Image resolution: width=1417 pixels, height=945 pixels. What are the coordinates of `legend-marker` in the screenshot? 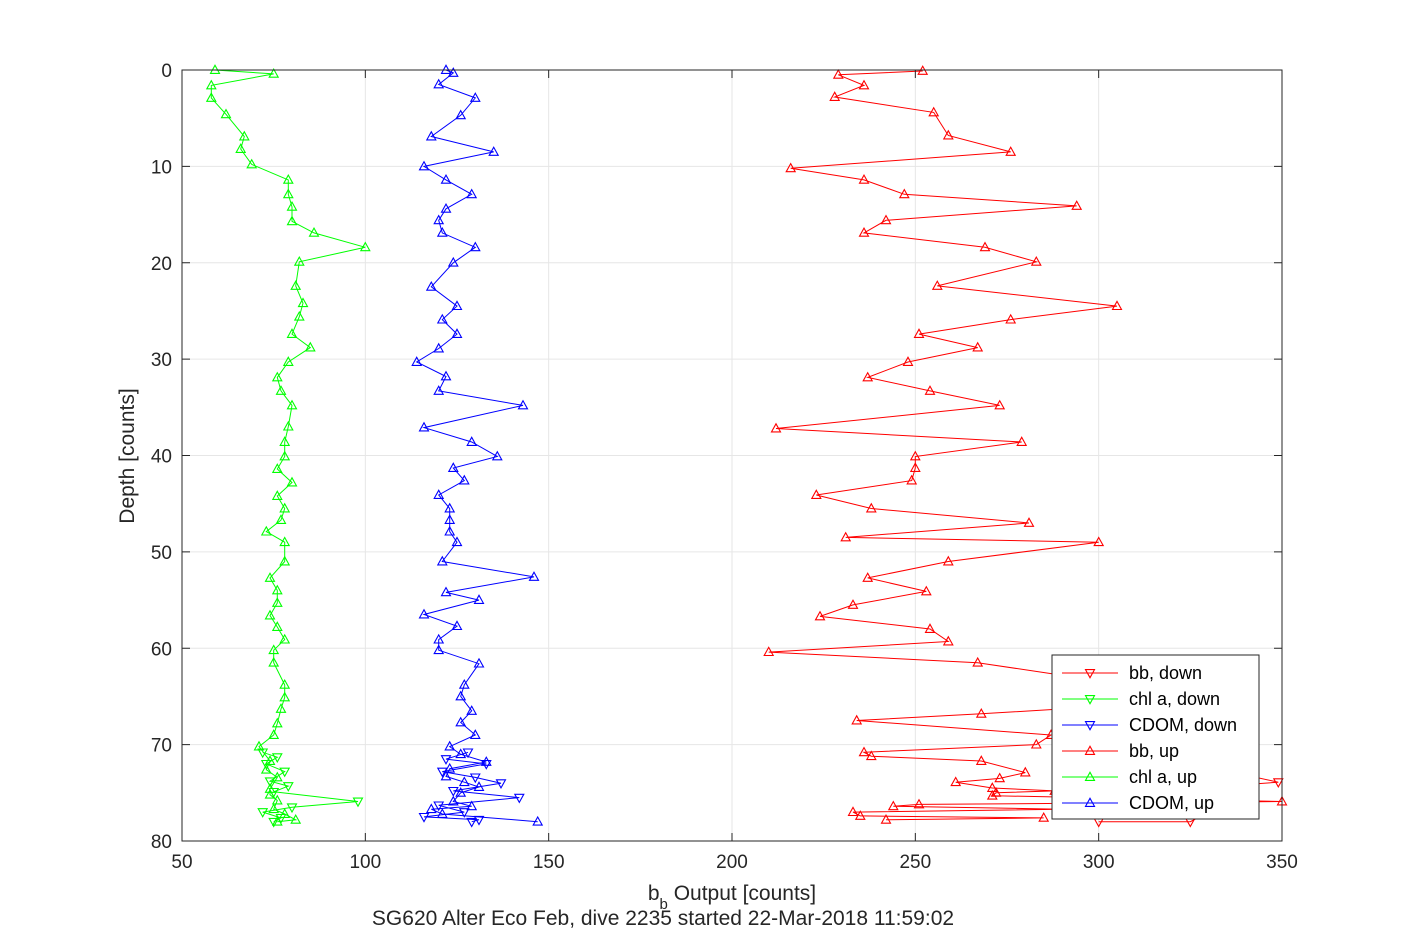 It's located at (1090, 674).